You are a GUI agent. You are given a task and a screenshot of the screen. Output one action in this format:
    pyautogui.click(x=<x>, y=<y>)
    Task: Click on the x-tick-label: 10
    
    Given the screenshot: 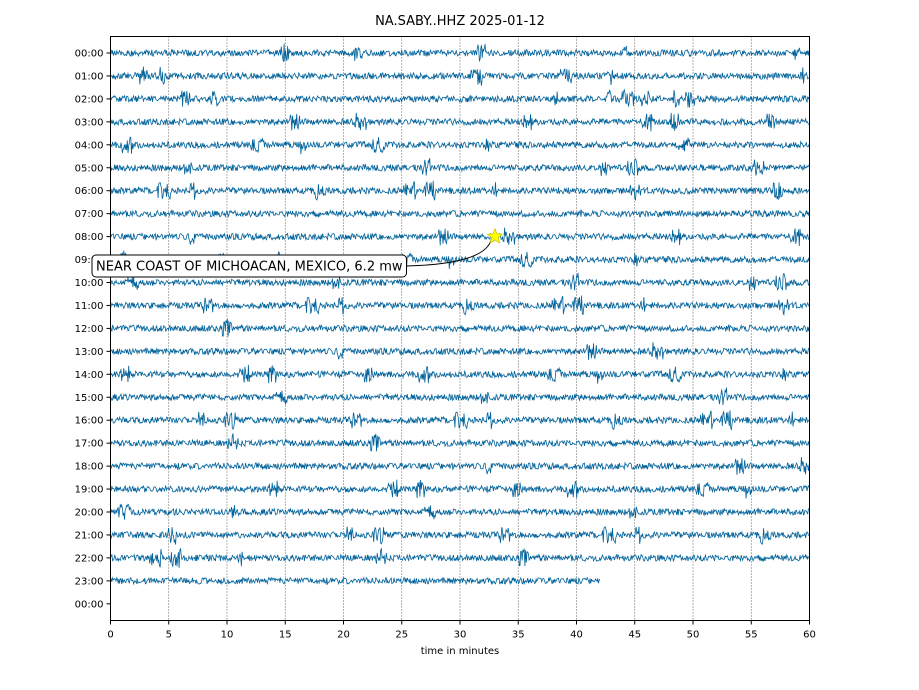 What is the action you would take?
    pyautogui.click(x=227, y=635)
    